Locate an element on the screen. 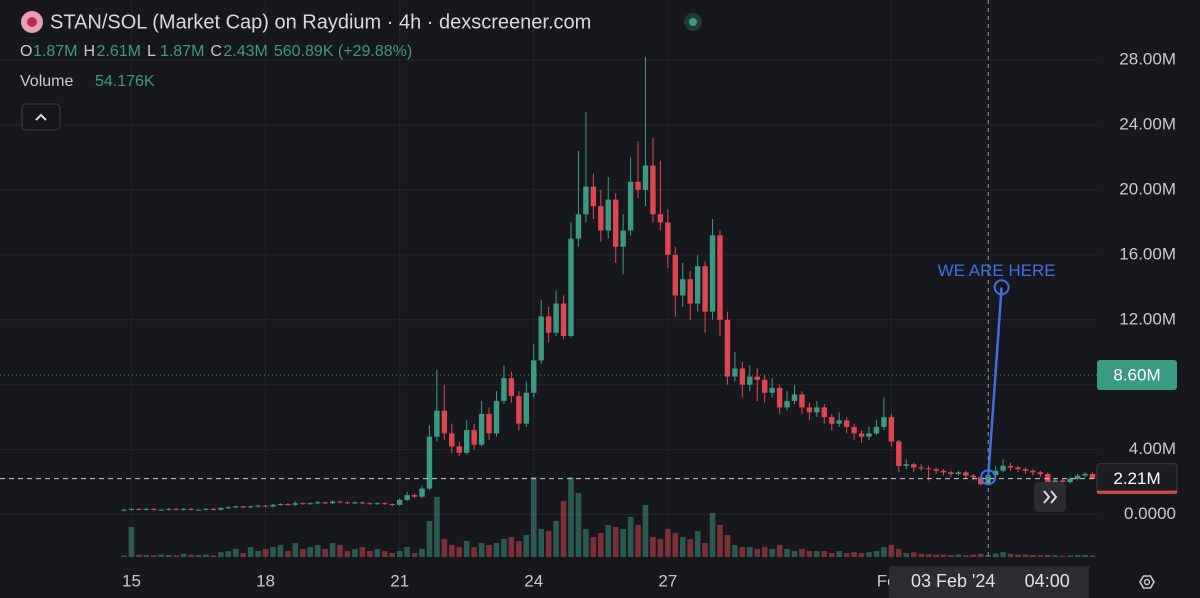 The width and height of the screenshot is (1200, 598). collapse-button is located at coordinates (41, 117).